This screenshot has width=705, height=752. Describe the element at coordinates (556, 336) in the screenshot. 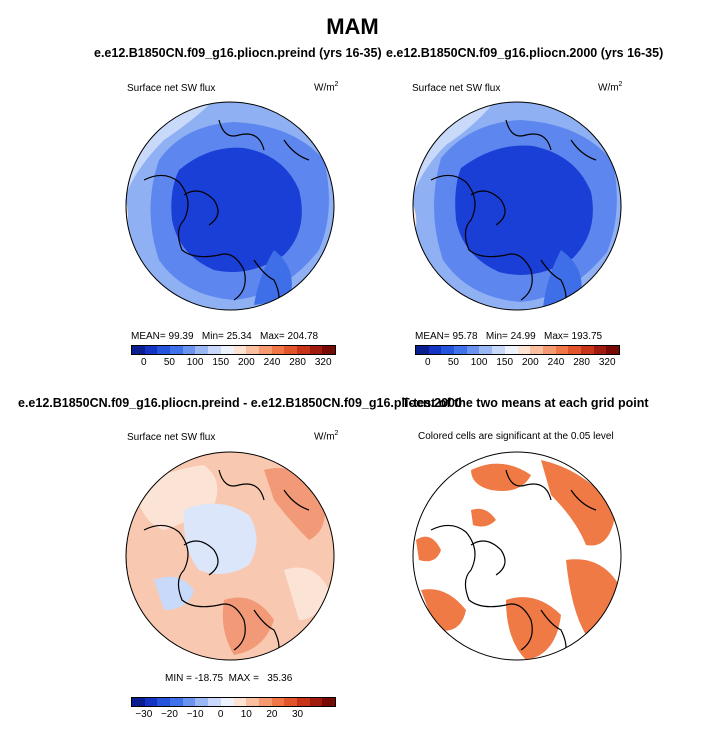

I see `panel-b-max-label: Max=` at that location.